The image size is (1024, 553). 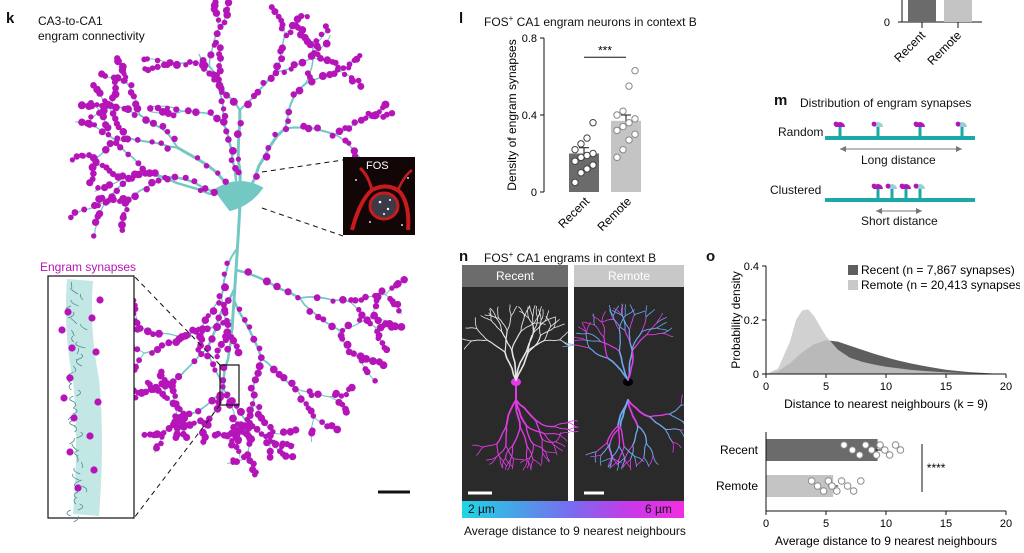 I want to click on legend-label-recent: Recent (n = 7,867 synapses), so click(x=938, y=270).